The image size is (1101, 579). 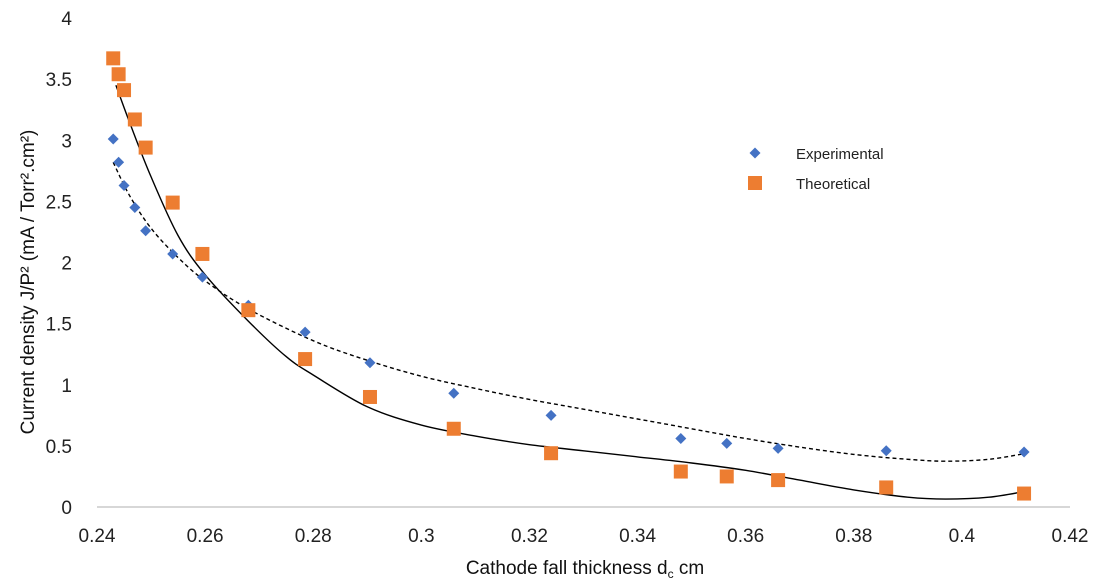 I want to click on x-tick-label: 0.24, so click(x=97, y=536).